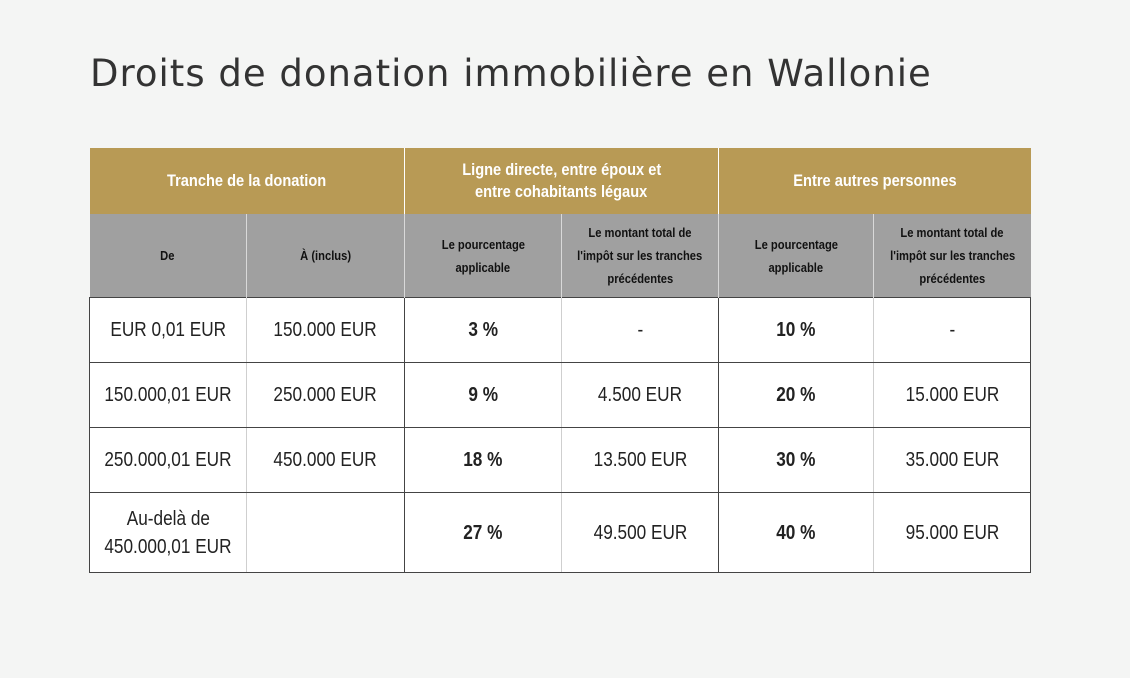  What do you see at coordinates (796, 460) in the screenshot?
I see `cell-pourcentage-autres: 30 %` at bounding box center [796, 460].